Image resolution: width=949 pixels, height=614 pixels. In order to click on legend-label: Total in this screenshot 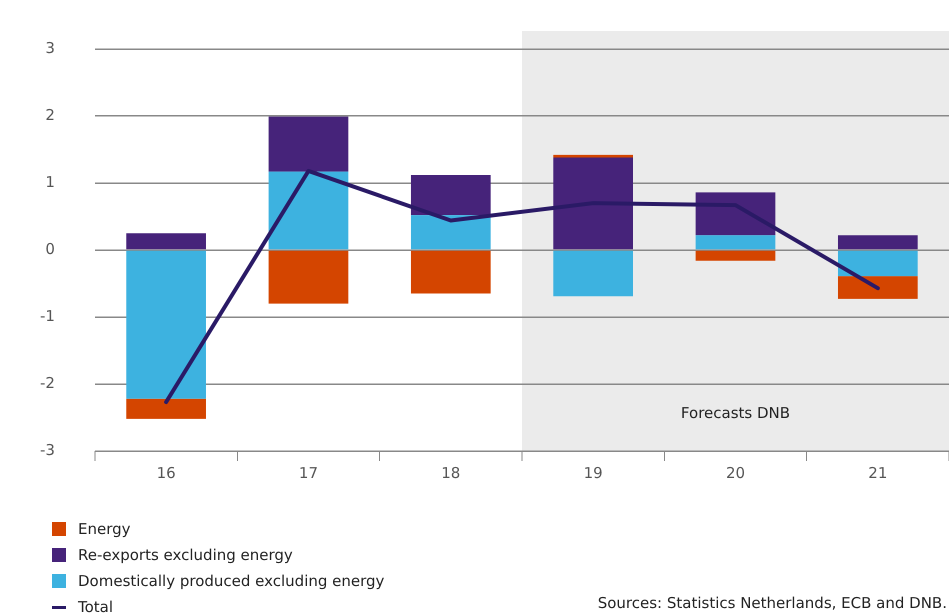, I will do `click(96, 606)`.